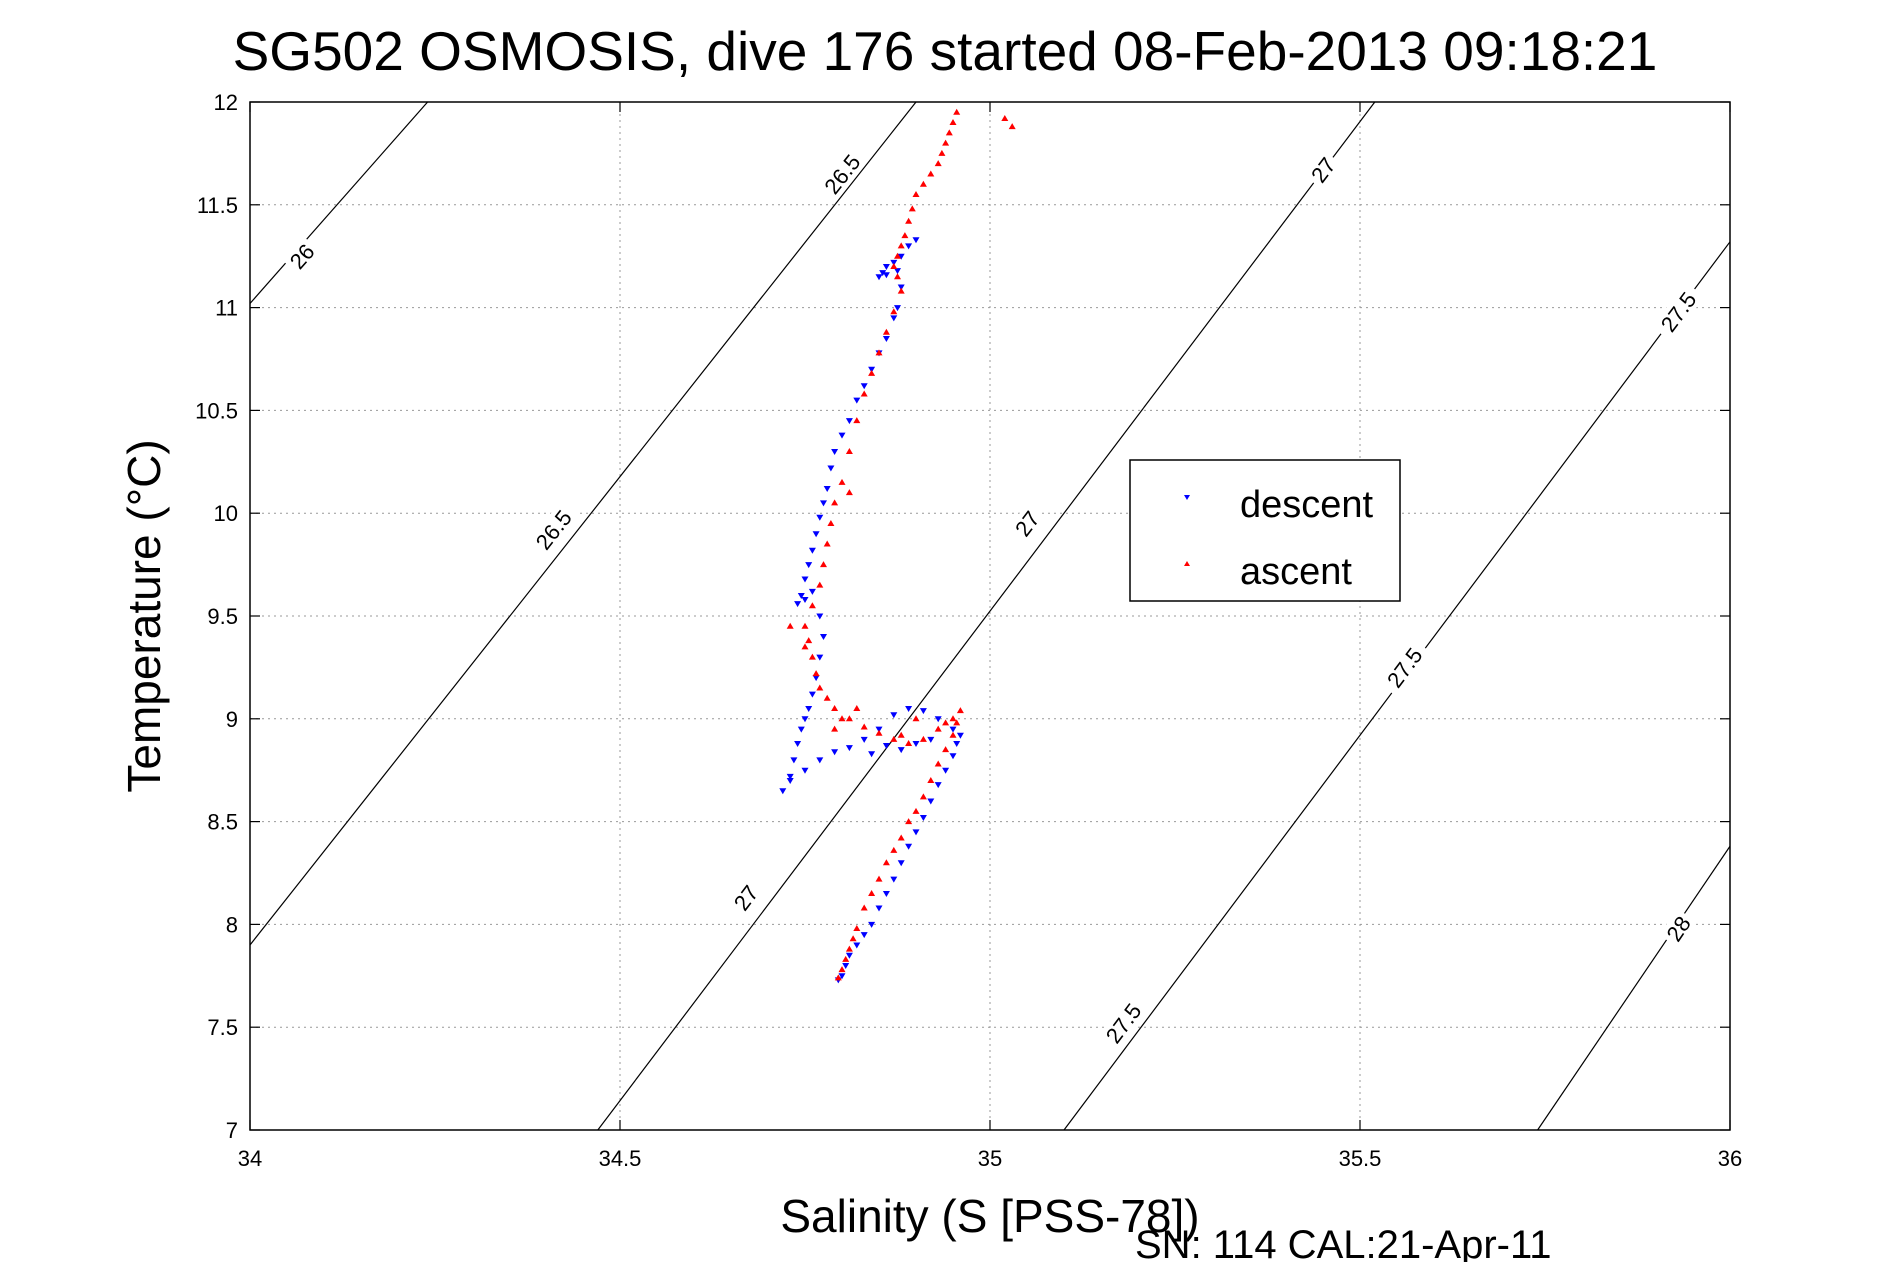  I want to click on isopycnal-label-group: 26, so click(302, 256).